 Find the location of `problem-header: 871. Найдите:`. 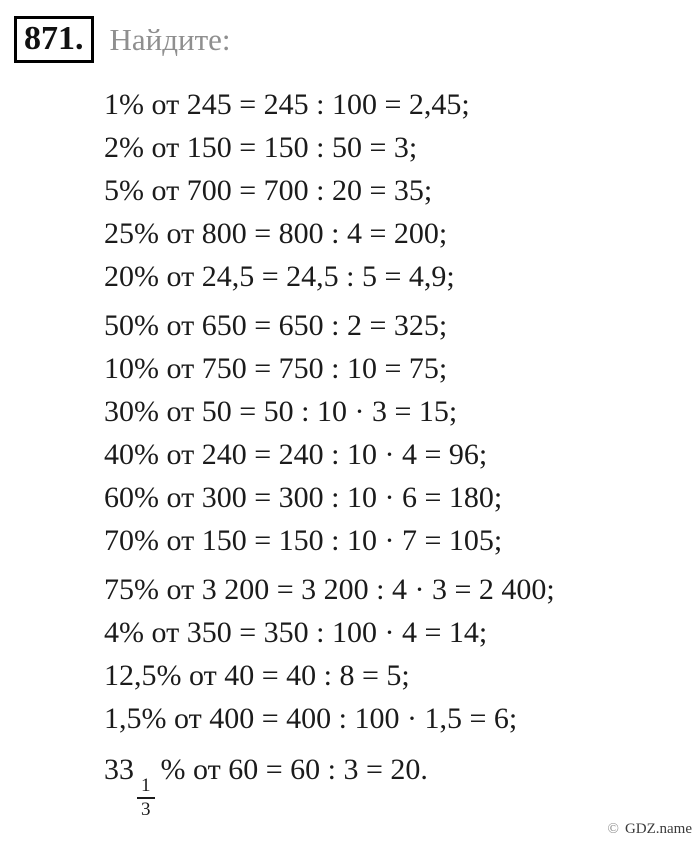

problem-header: 871. Найдите: is located at coordinates (357, 40).